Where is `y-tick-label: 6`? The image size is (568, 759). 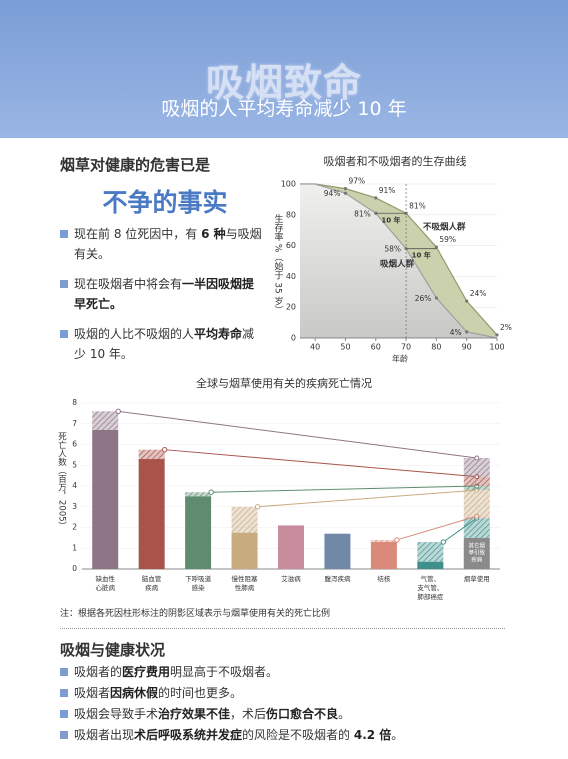
y-tick-label: 6 is located at coordinates (74, 444).